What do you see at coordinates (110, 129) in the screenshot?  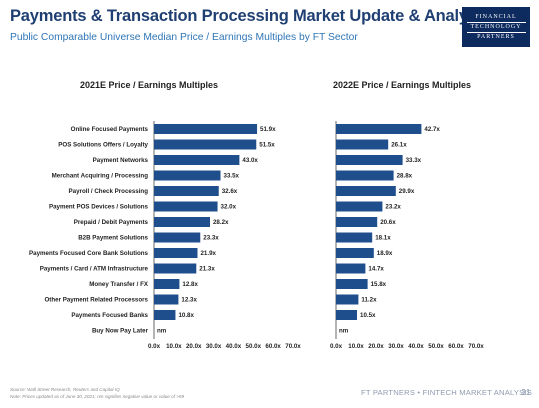 I see `category-label: Online Focused Payments` at bounding box center [110, 129].